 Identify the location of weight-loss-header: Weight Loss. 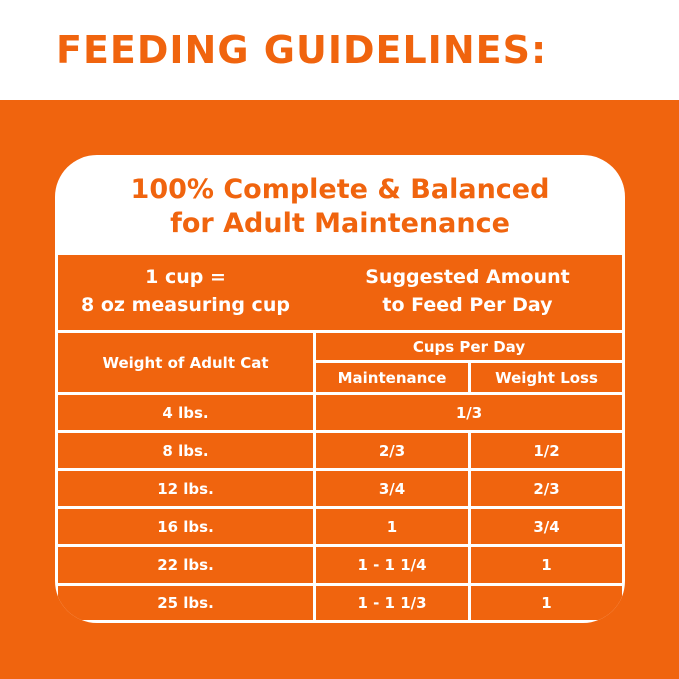
(546, 377).